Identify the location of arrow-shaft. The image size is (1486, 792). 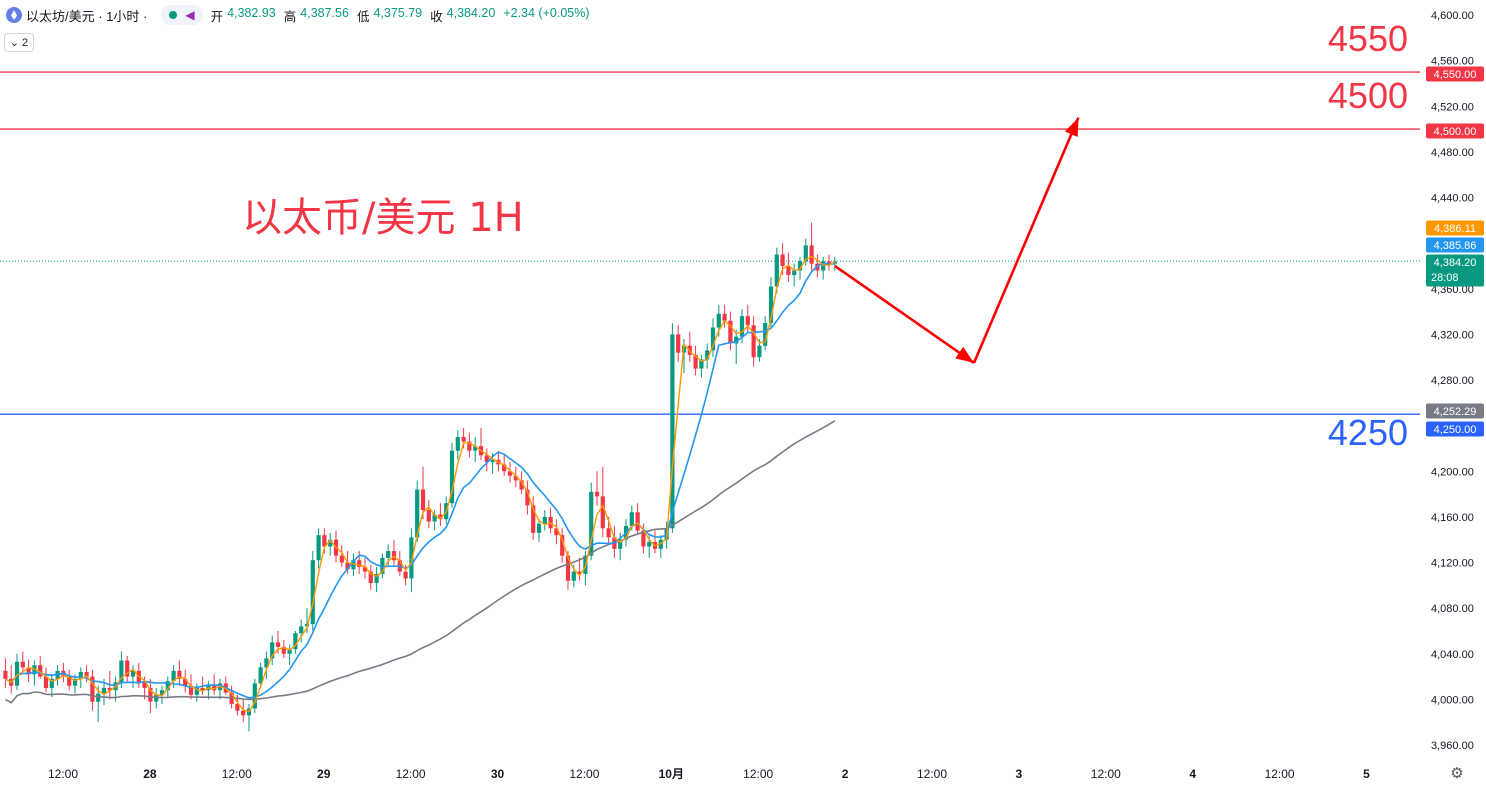
(1026, 240).